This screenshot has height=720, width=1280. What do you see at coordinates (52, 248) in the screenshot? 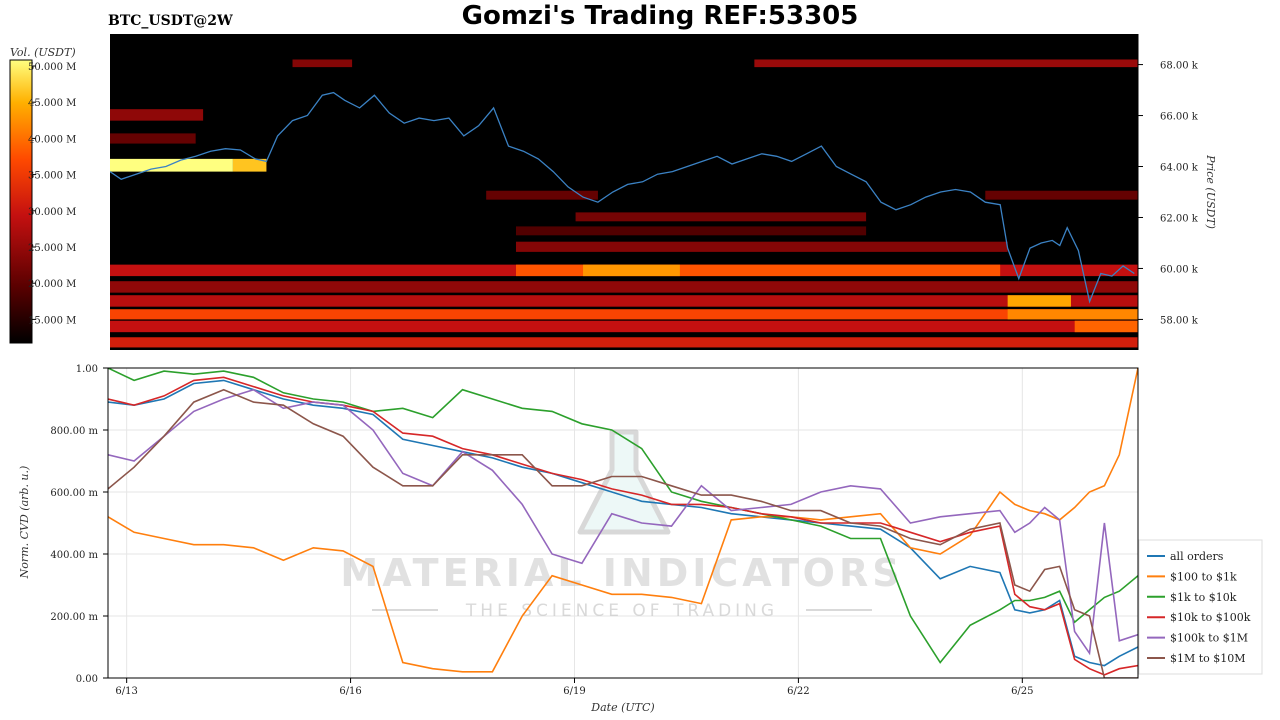
I see `colorbar-tick-label: 25.000 M` at bounding box center [52, 248].